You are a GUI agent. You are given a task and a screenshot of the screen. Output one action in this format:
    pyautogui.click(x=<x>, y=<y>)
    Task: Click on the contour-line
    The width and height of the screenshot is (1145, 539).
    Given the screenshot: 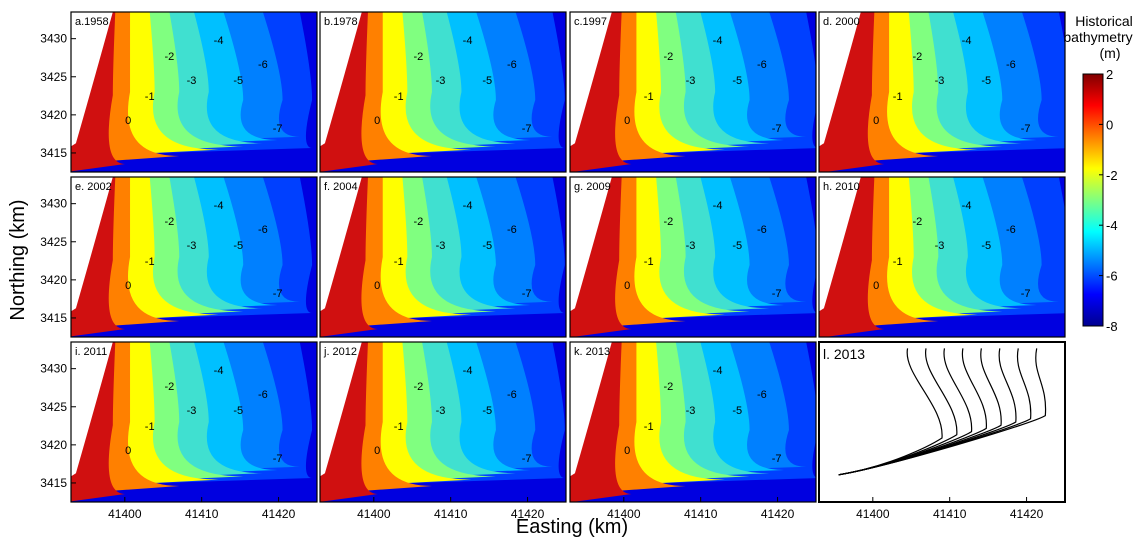 What is the action you would take?
    pyautogui.click(x=942, y=412)
    